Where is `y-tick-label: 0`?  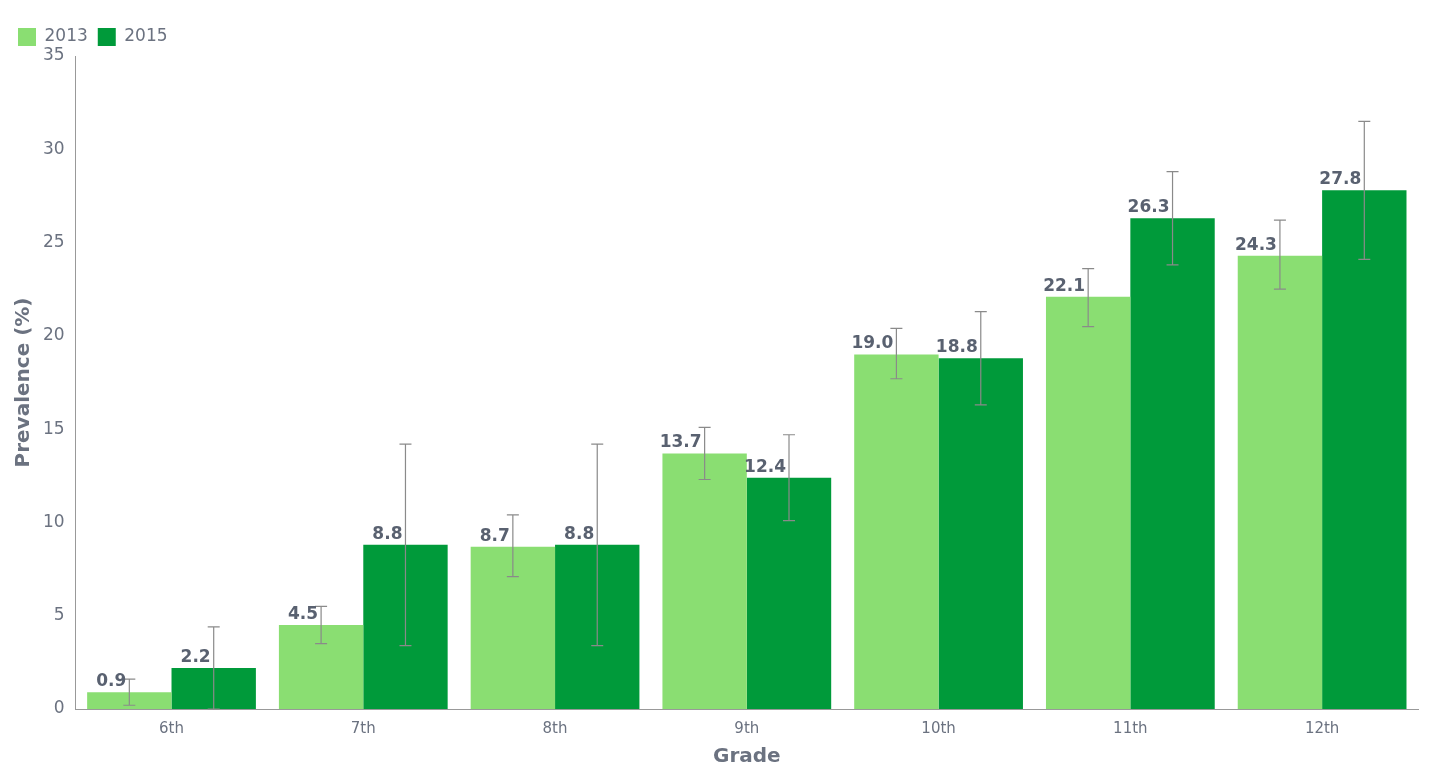
y-tick-label: 0 is located at coordinates (59, 707).